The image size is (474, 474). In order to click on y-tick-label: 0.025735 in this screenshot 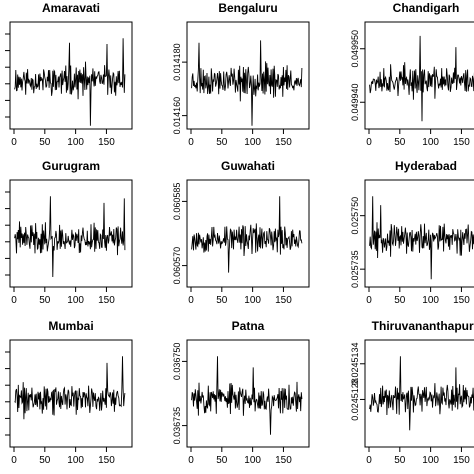, I will do `click(355, 269)`.